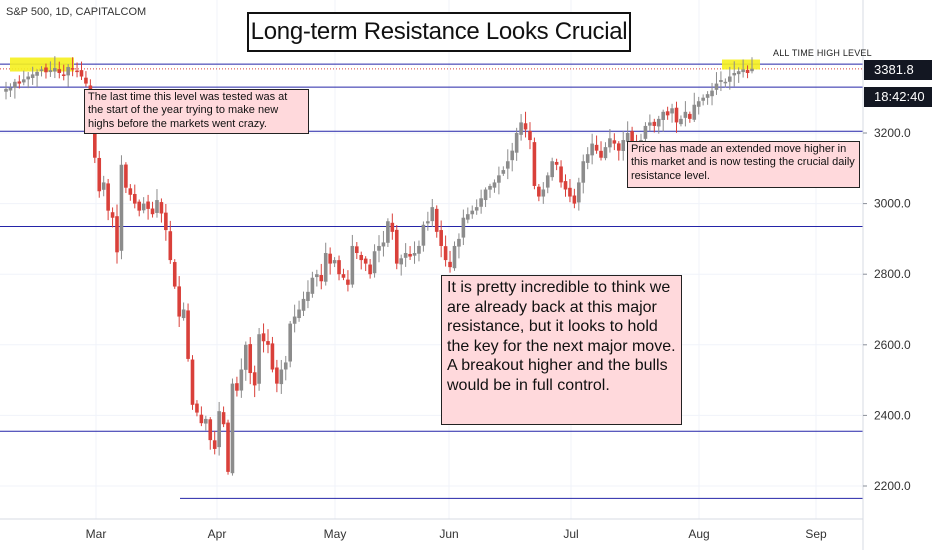 The image size is (932, 550). I want to click on chart-title-text: Long-term Resistance Looks Crucial, so click(439, 31).